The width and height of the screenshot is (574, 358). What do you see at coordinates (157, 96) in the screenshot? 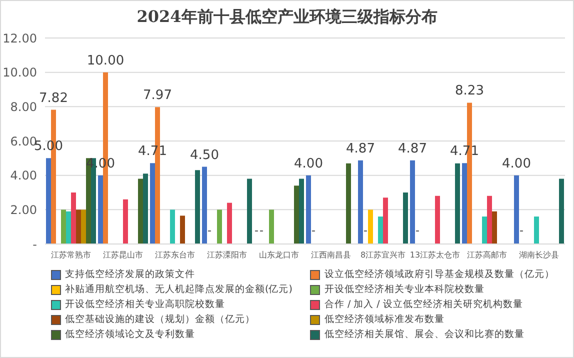
I see `data-label: 7.97` at bounding box center [157, 96].